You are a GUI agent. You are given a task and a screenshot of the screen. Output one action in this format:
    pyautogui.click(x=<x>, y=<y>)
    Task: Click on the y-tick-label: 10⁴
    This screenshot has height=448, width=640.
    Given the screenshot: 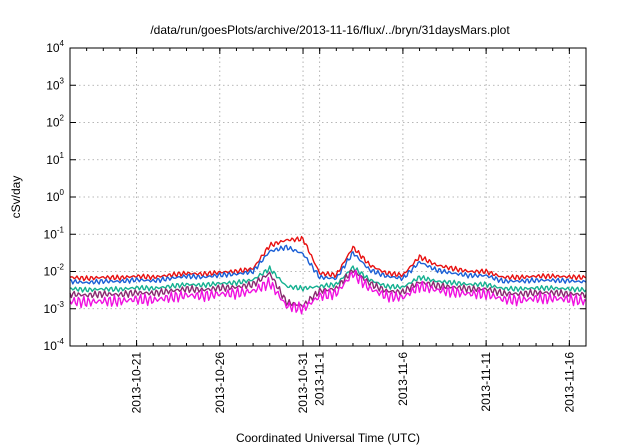 What is the action you would take?
    pyautogui.click(x=55, y=47)
    